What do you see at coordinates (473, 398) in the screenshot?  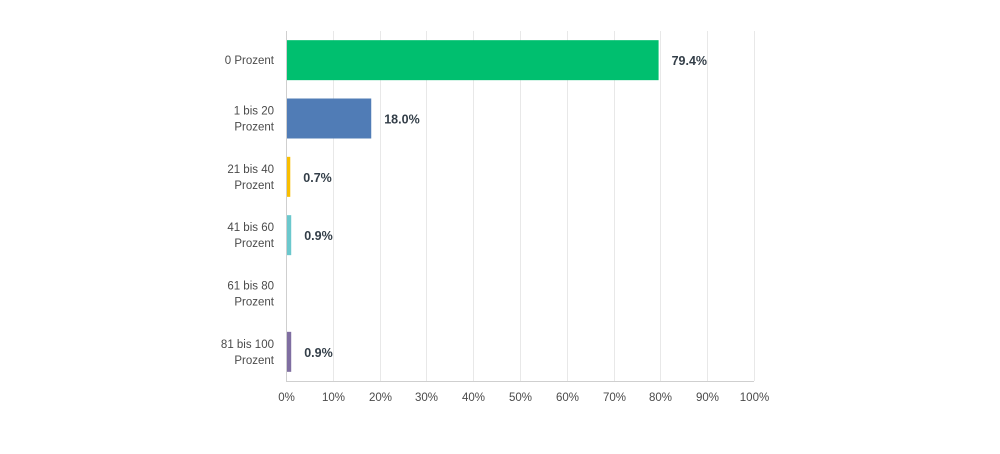 I see `x-tick-label: 40%` at bounding box center [473, 398].